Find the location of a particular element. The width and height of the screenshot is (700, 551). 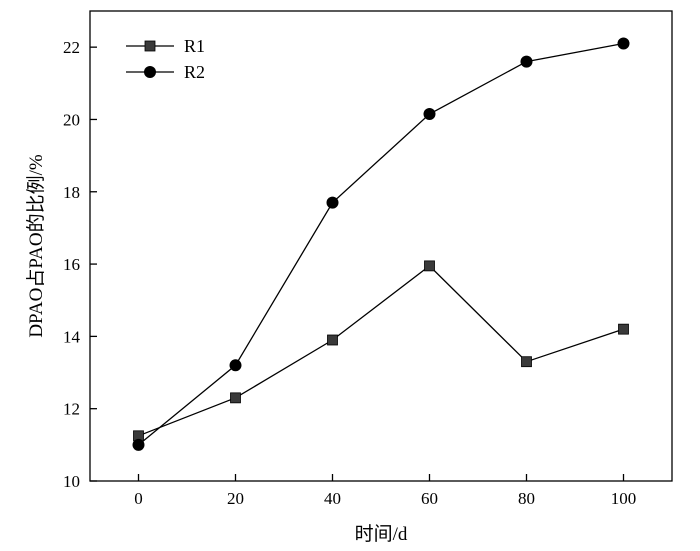

legend-label-r1: R1 is located at coordinates (194, 46).